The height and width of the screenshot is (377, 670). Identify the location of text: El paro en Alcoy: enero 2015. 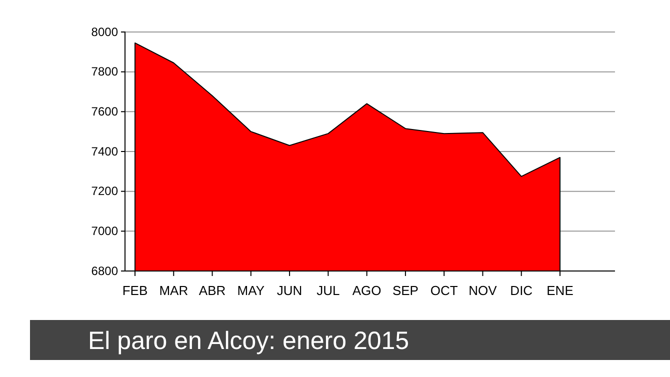
(249, 341).